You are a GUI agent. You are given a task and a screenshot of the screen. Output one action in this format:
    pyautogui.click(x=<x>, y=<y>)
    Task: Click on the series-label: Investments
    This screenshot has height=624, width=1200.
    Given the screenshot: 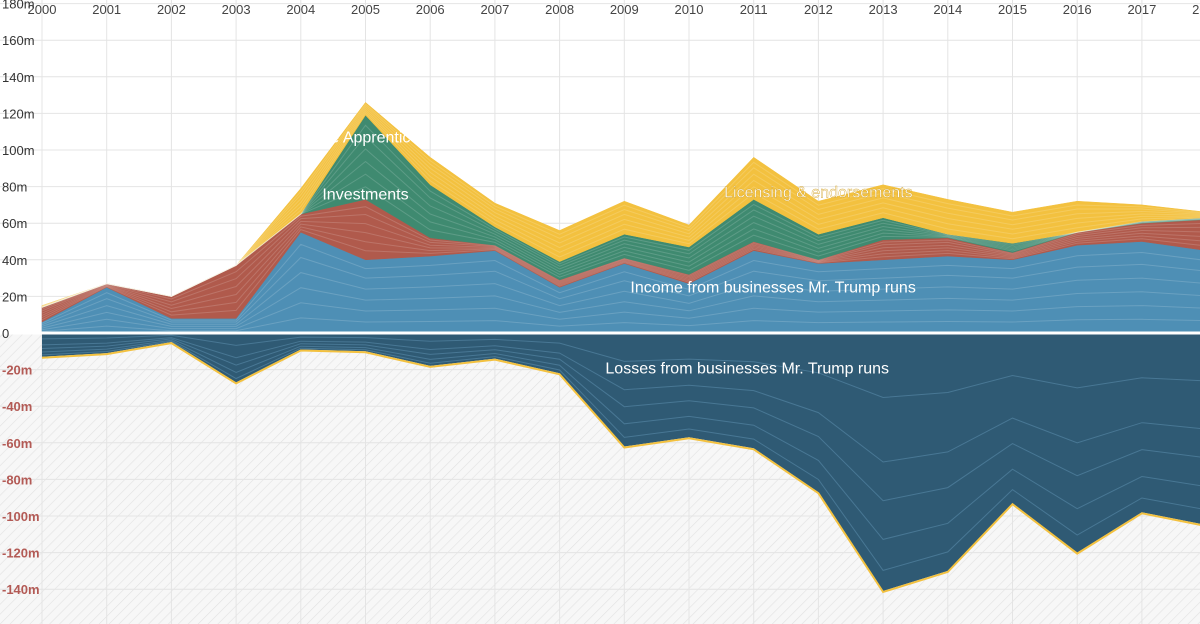 What is the action you would take?
    pyautogui.click(x=365, y=194)
    